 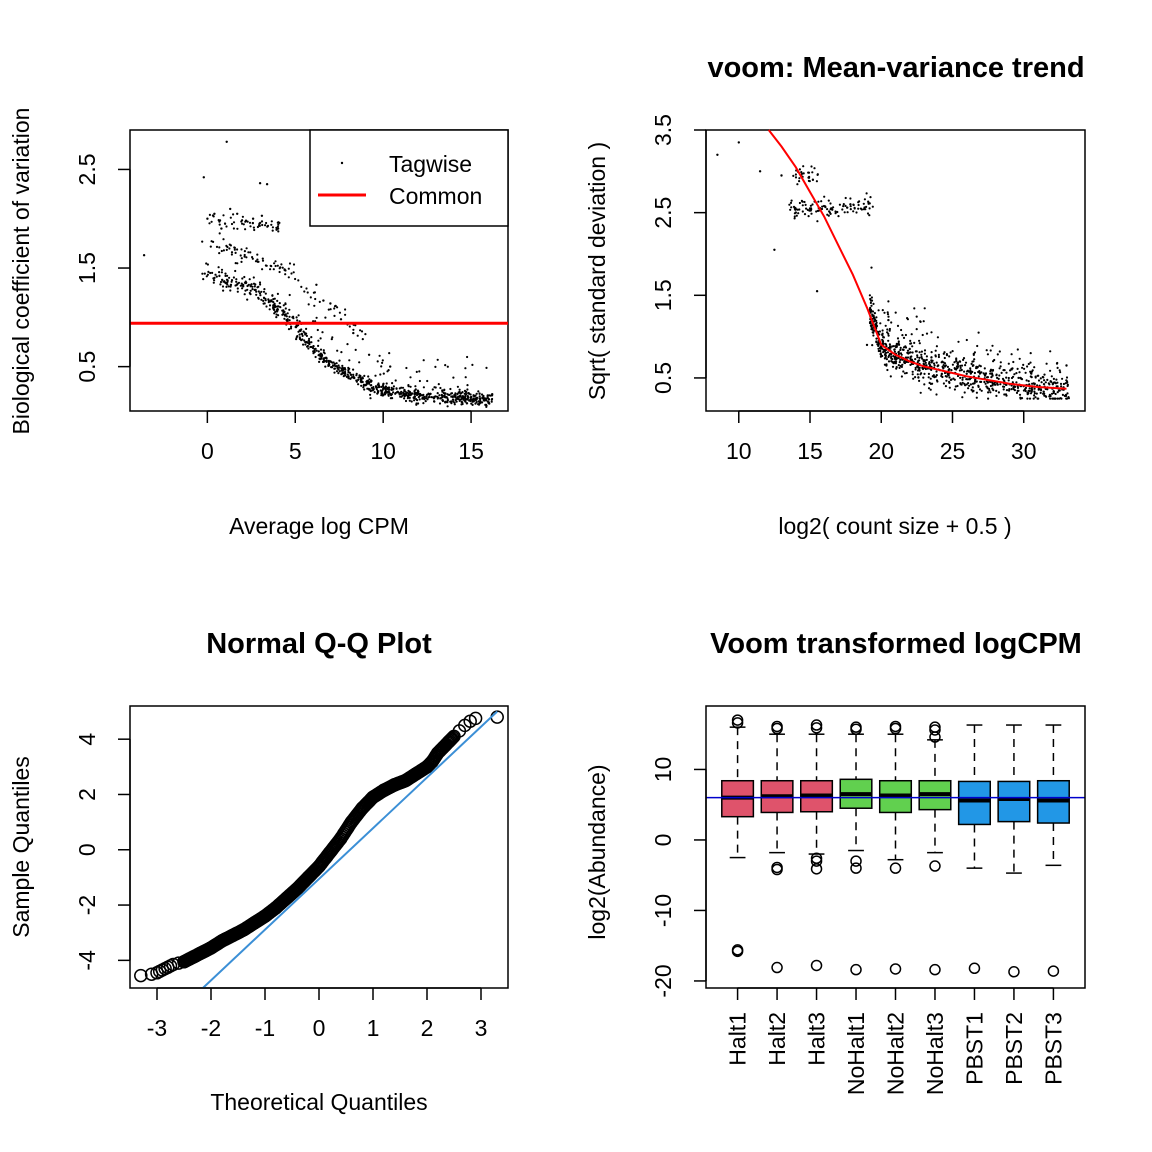 What do you see at coordinates (663, 910) in the screenshot?
I see `box-y-tick-label: -10` at bounding box center [663, 910].